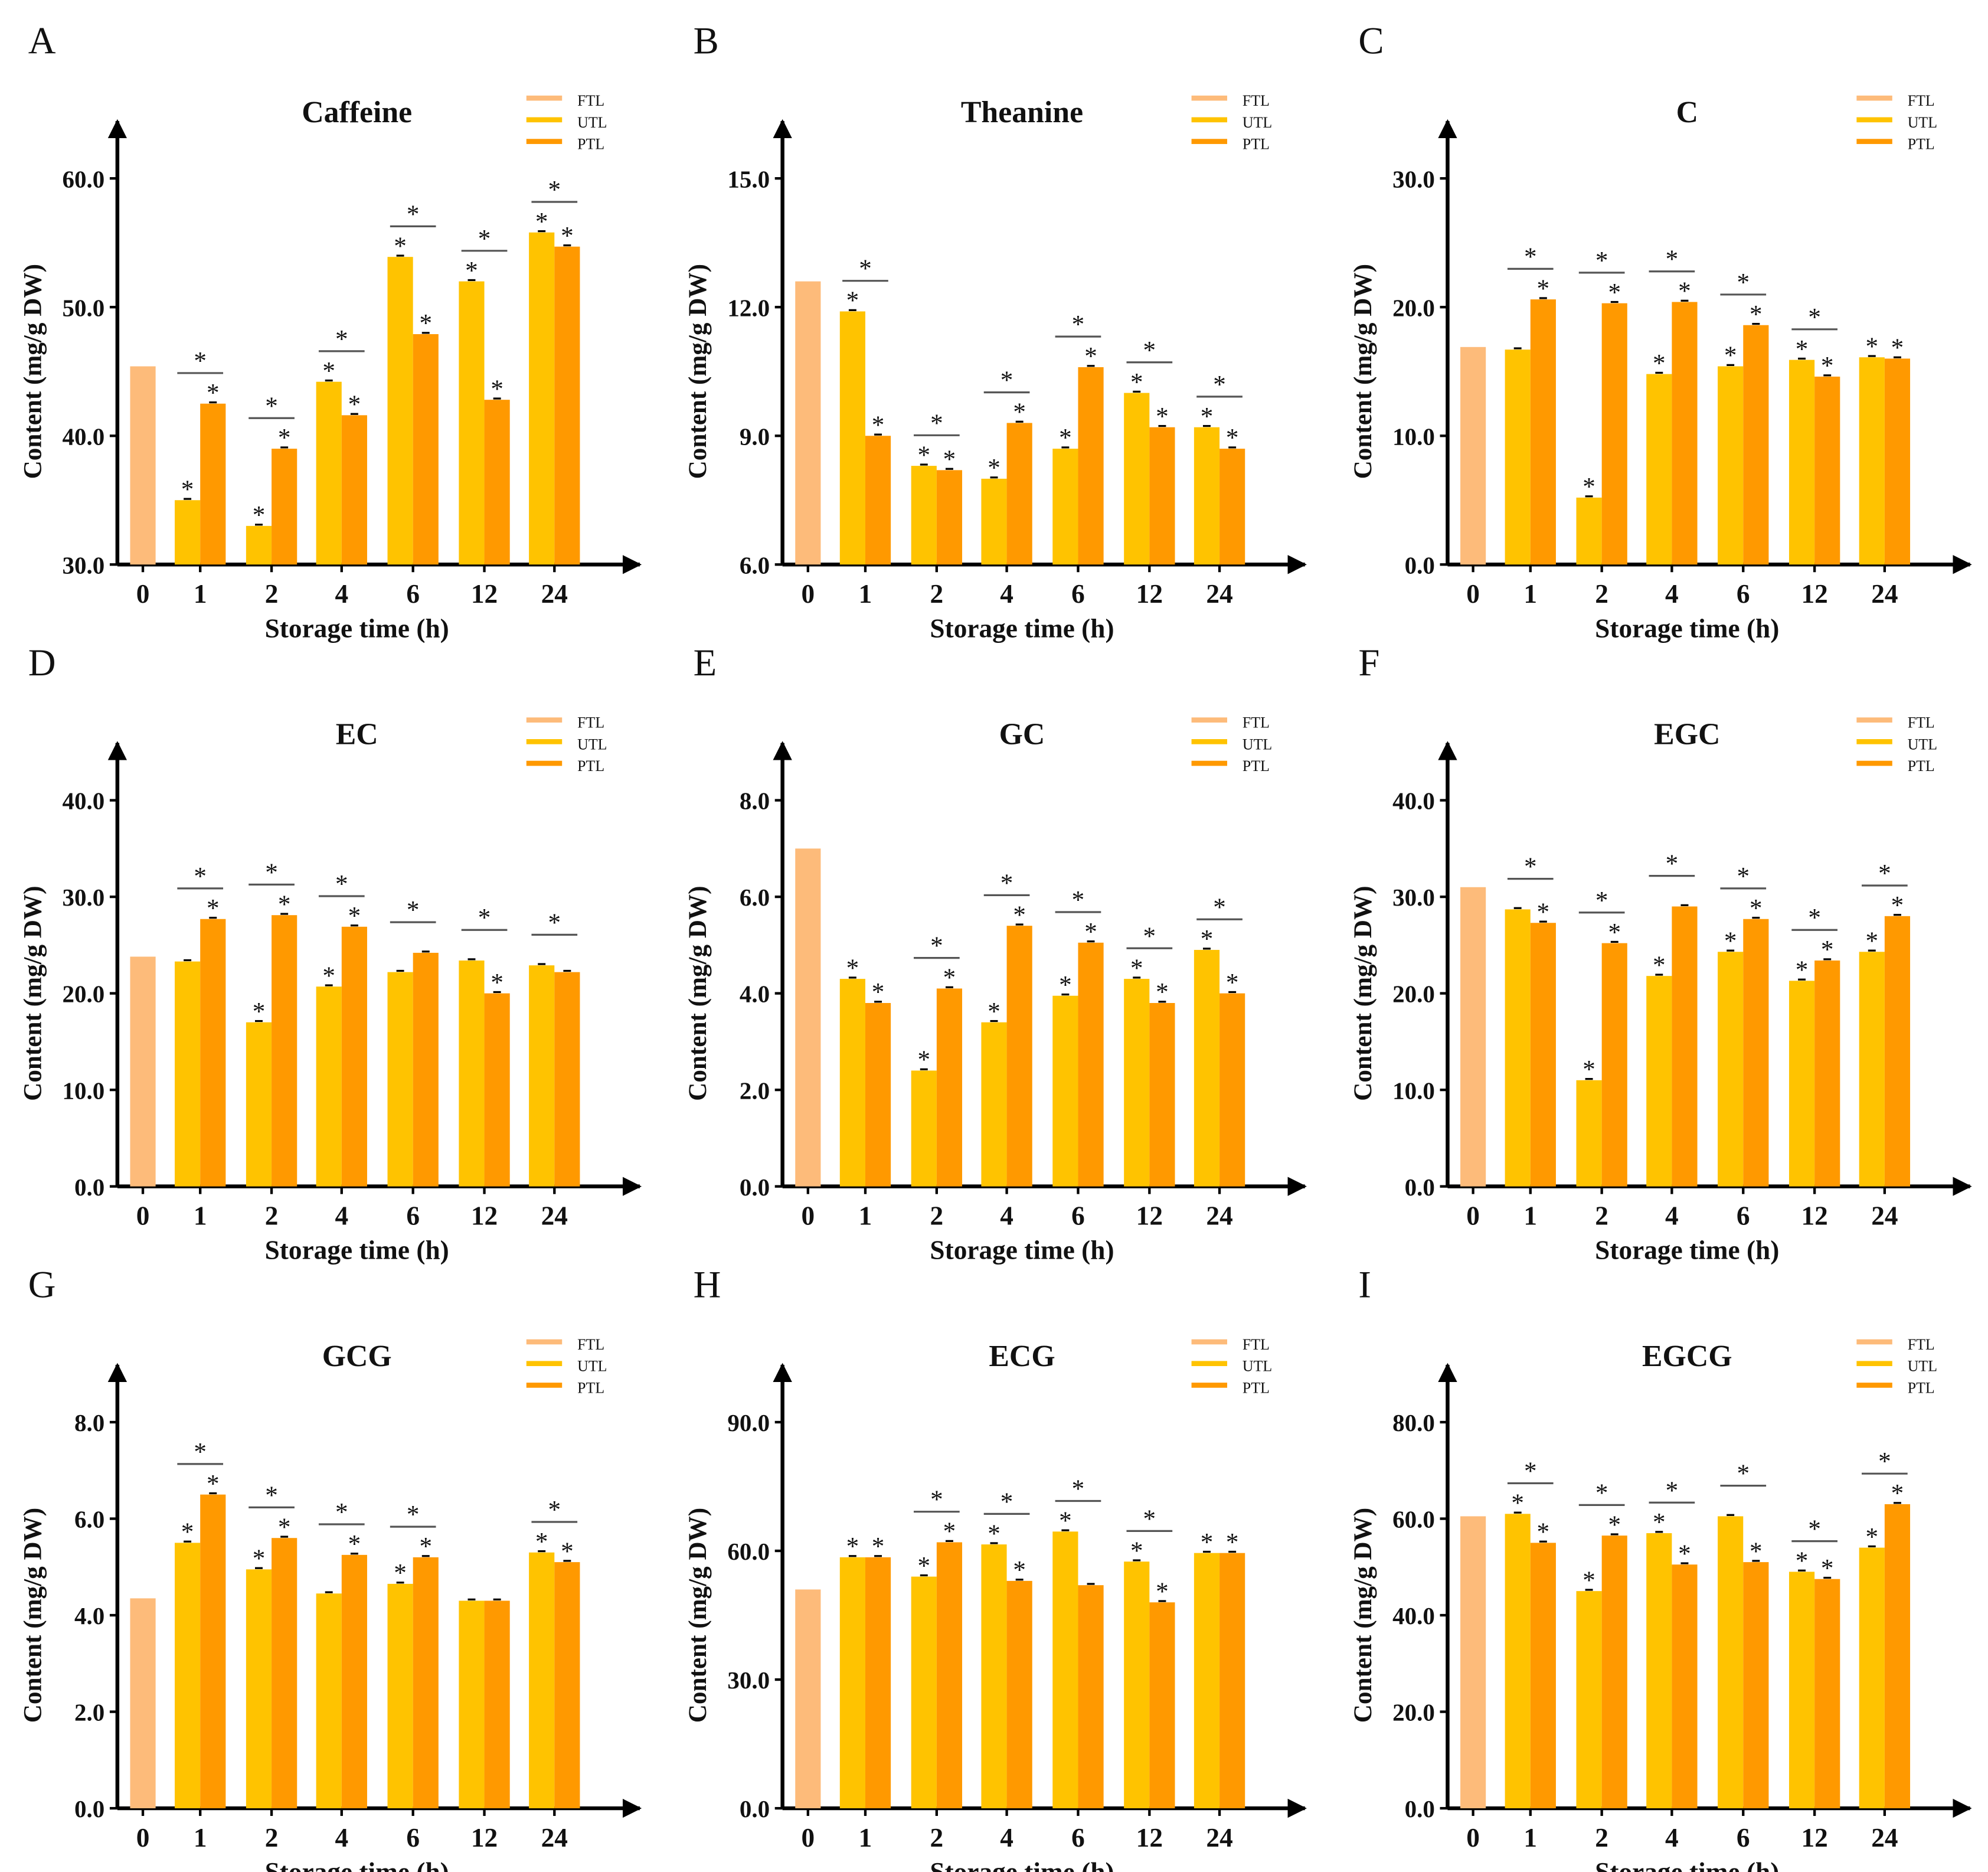 The image size is (1988, 1872). Describe the element at coordinates (748, 1551) in the screenshot. I see `y-tick-label: 60.0` at that location.